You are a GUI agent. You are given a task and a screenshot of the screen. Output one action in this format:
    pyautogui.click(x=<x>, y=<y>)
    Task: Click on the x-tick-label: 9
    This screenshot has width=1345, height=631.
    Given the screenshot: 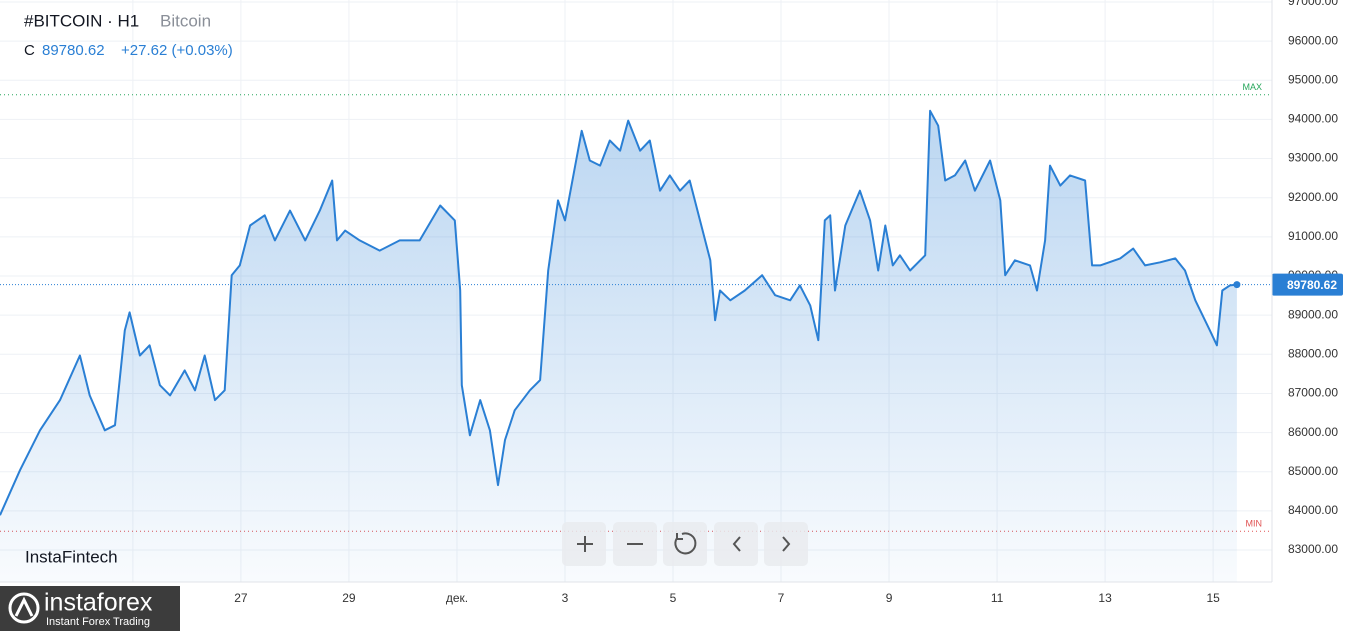 What is the action you would take?
    pyautogui.click(x=889, y=598)
    